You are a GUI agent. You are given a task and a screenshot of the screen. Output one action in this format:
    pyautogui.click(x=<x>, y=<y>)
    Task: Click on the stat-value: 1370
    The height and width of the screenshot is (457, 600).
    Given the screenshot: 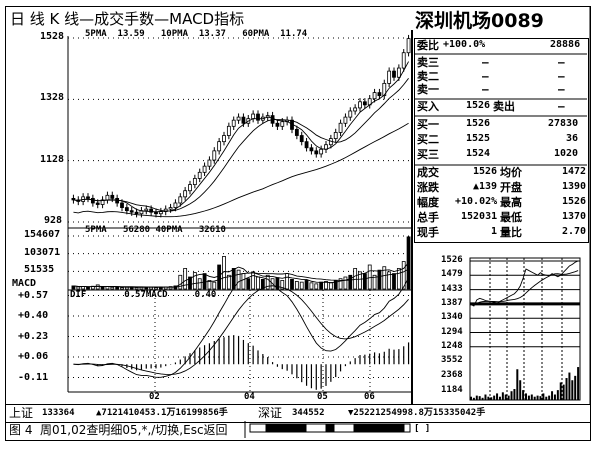 What is the action you would take?
    pyautogui.click(x=574, y=216)
    